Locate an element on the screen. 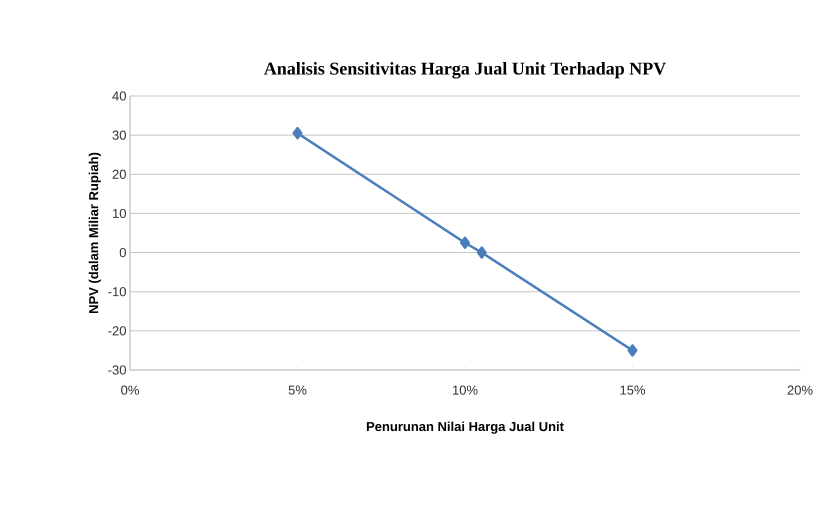 Image resolution: width=832 pixels, height=516 pixels. x-tick-label: 15% is located at coordinates (633, 390).